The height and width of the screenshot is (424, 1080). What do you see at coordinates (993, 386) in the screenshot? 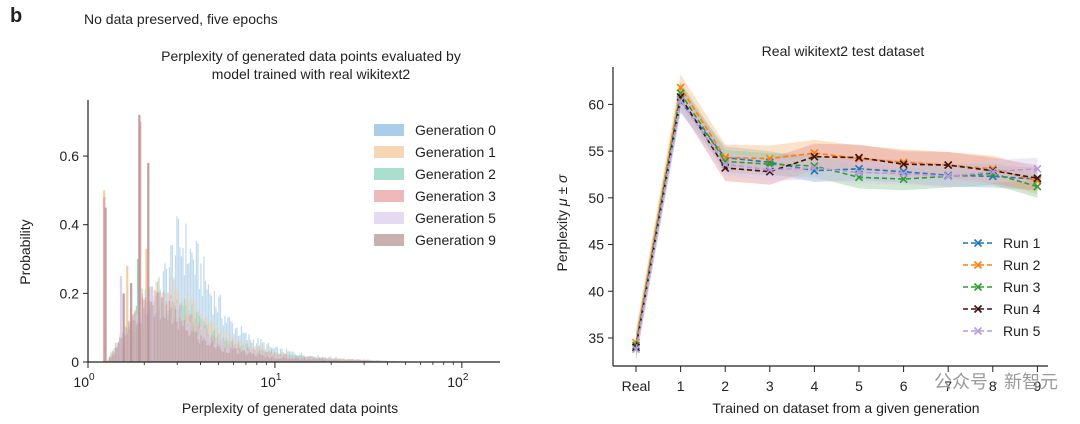
I see `line-chart-x-tick-label: 8` at bounding box center [993, 386].